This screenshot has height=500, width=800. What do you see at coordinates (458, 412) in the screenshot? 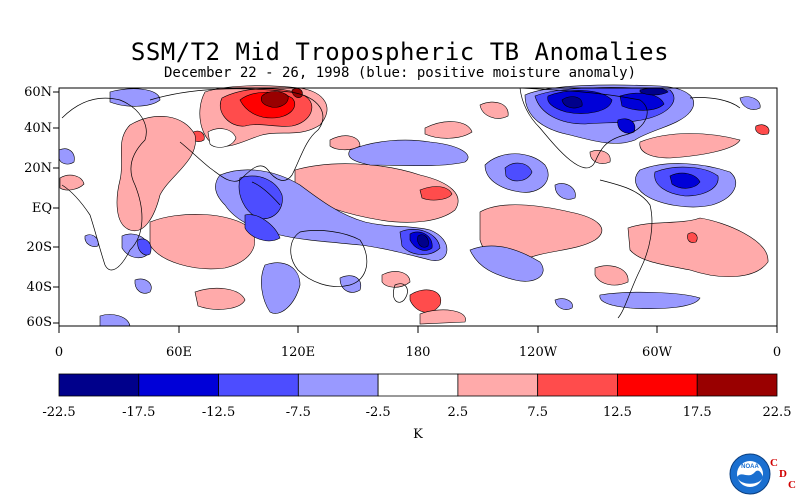
I see `colorbar-tick-label: 2.5` at bounding box center [458, 412].